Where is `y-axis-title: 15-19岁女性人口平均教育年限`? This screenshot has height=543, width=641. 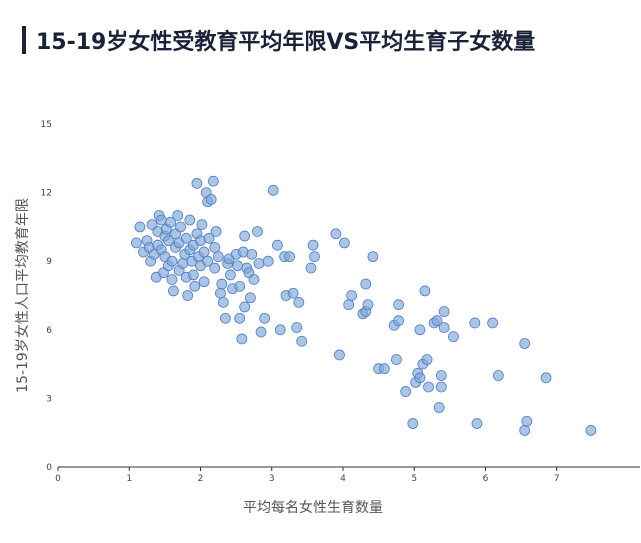
y-axis-title: 15-19岁女性人口平均教育年限 is located at coordinates (22, 295).